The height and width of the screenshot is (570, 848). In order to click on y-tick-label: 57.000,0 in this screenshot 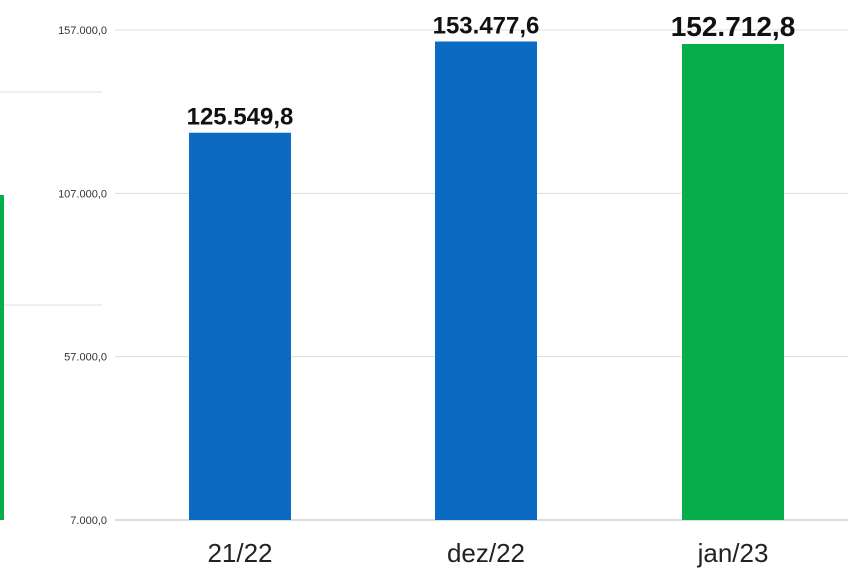, I will do `click(85, 358)`.